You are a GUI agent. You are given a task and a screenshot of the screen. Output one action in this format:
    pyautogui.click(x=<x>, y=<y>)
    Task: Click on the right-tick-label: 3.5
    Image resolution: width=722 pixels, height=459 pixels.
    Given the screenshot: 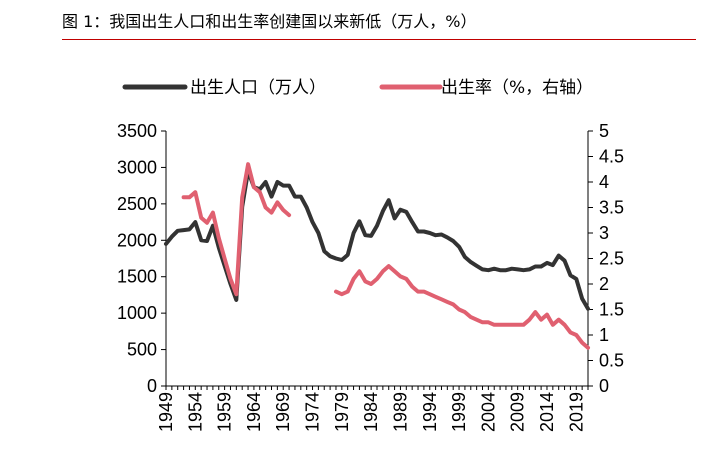 What is the action you would take?
    pyautogui.click(x=611, y=208)
    